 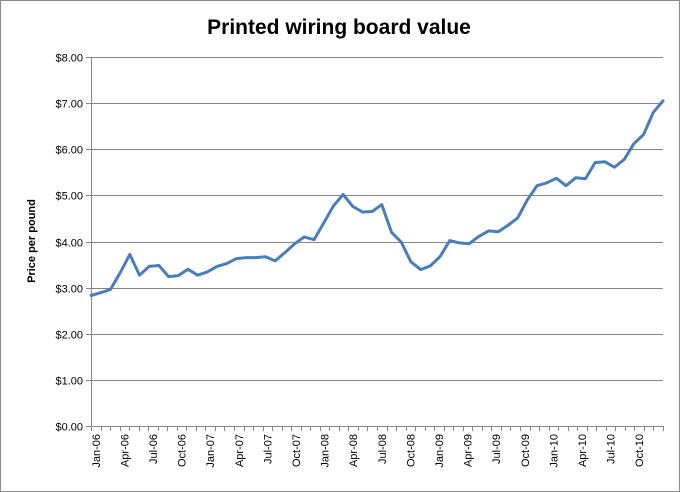 What do you see at coordinates (69, 105) in the screenshot?
I see `y-tick-label: $7.00` at bounding box center [69, 105].